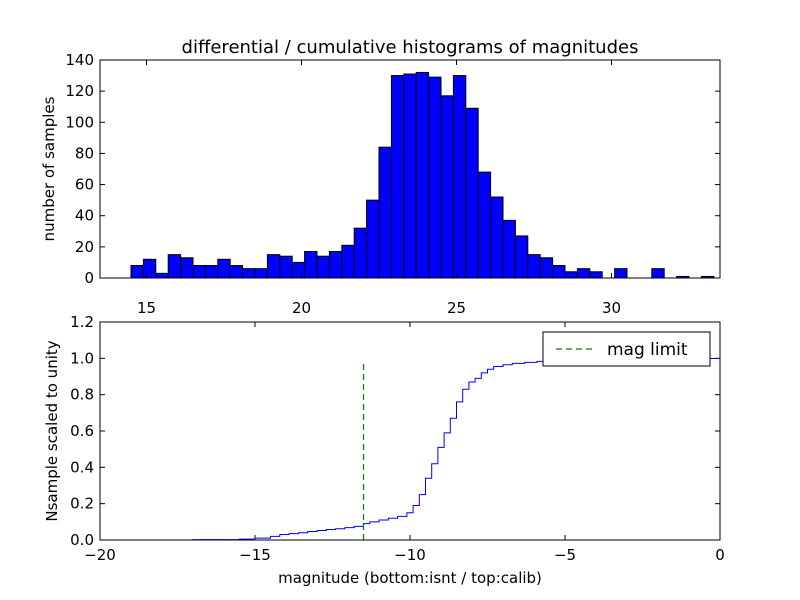 This screenshot has width=800, height=600. I want to click on histogram-xtick-label: 15, so click(146, 308).